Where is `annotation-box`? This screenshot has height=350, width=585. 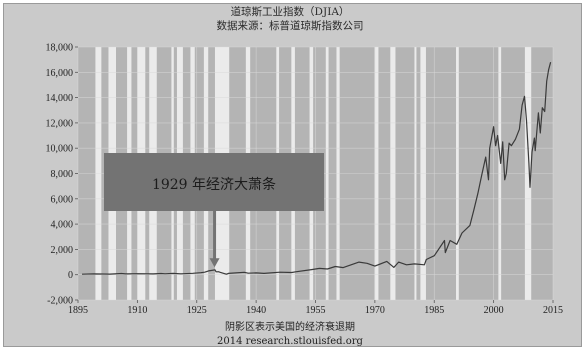
annotation-box is located at coordinates (214, 182).